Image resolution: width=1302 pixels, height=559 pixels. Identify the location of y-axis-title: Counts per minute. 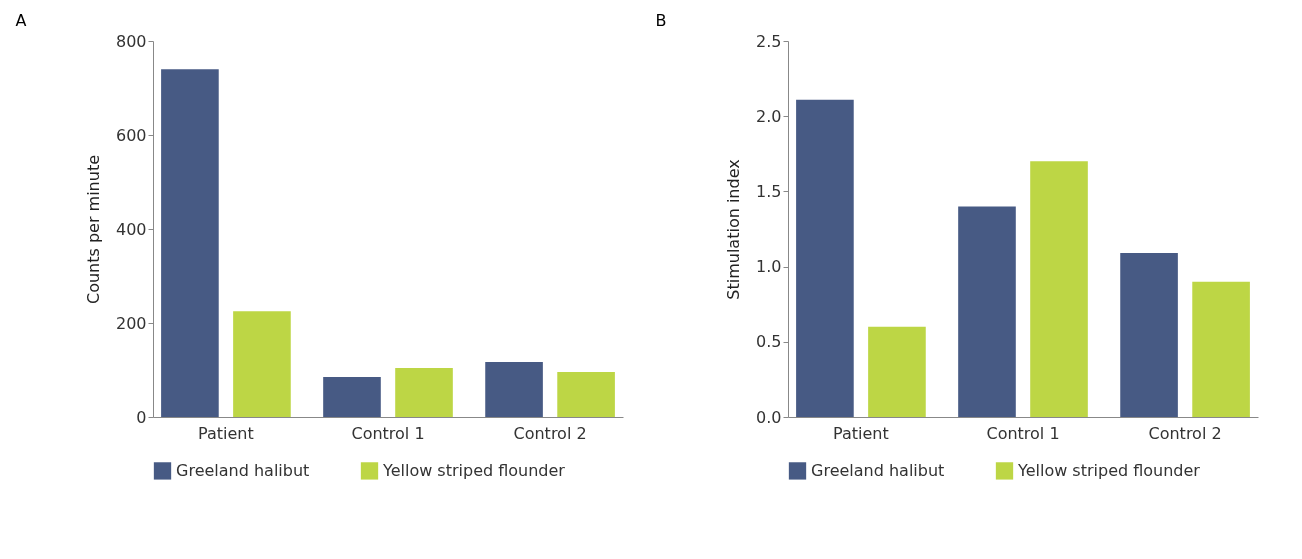
(93, 229).